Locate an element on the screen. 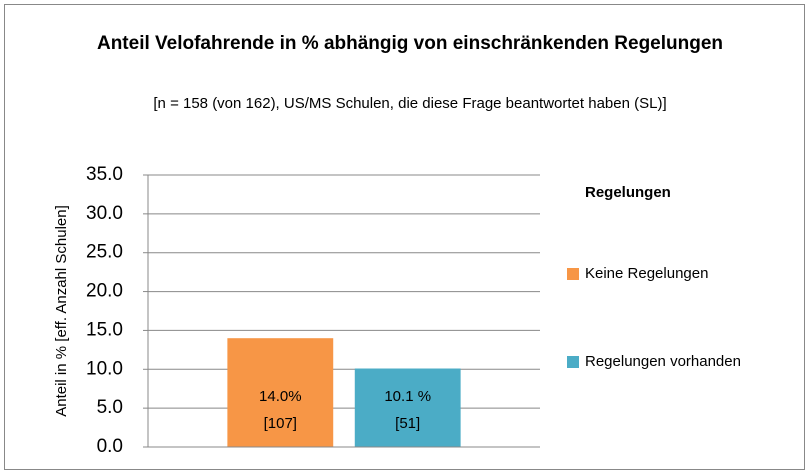  y-tick-label: 15.0 is located at coordinates (104, 329).